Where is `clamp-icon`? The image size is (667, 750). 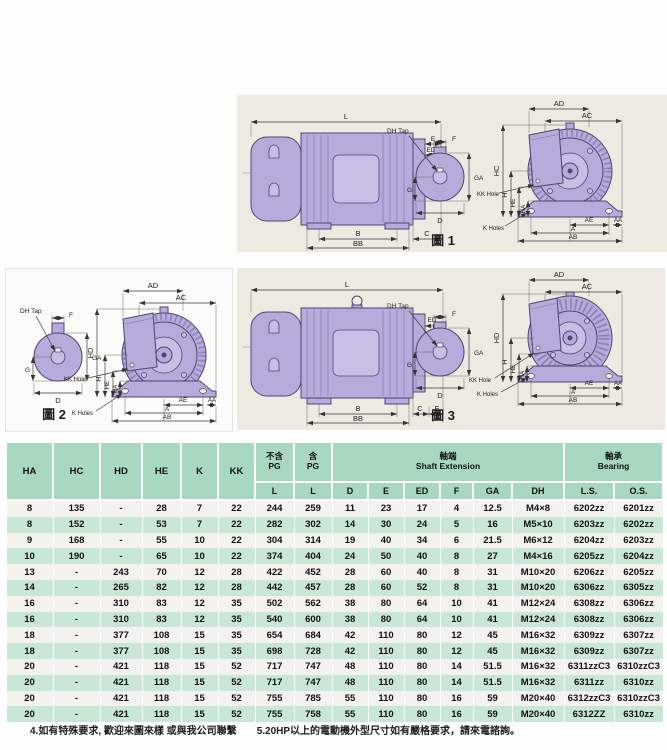
clamp-icon is located at coordinates (274, 364).